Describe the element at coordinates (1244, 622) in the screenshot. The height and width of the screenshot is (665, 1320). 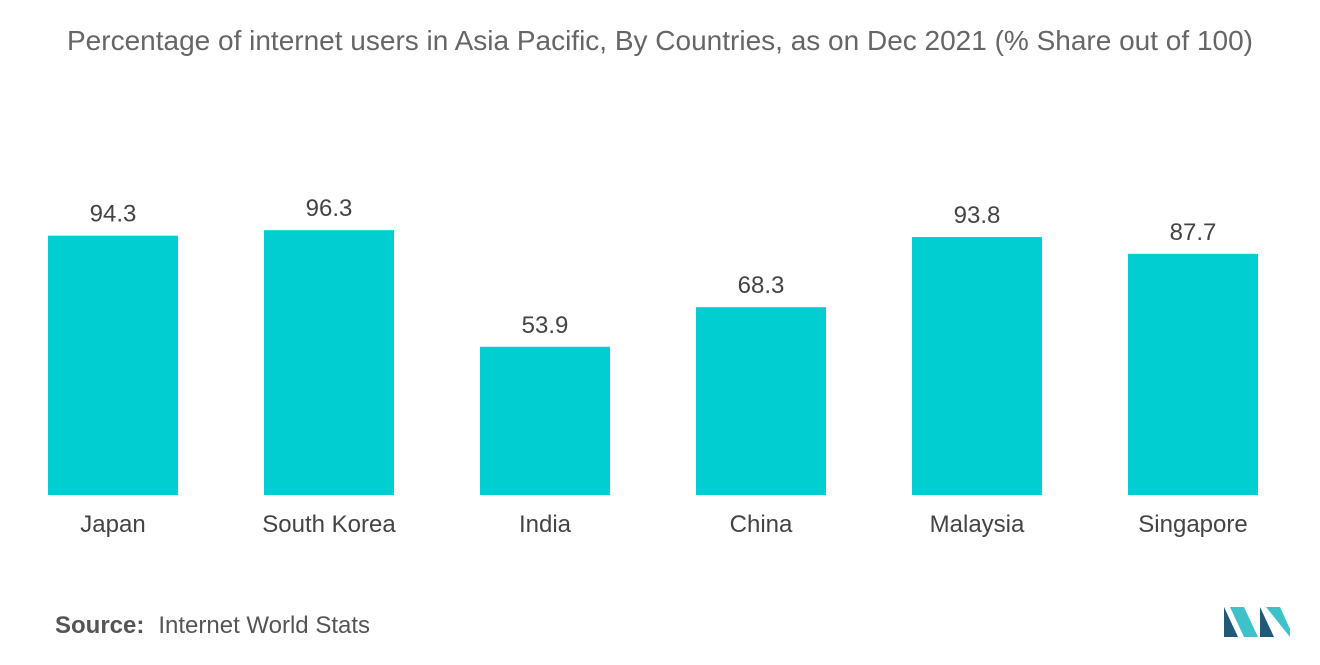
I see `logo-shape-middle` at that location.